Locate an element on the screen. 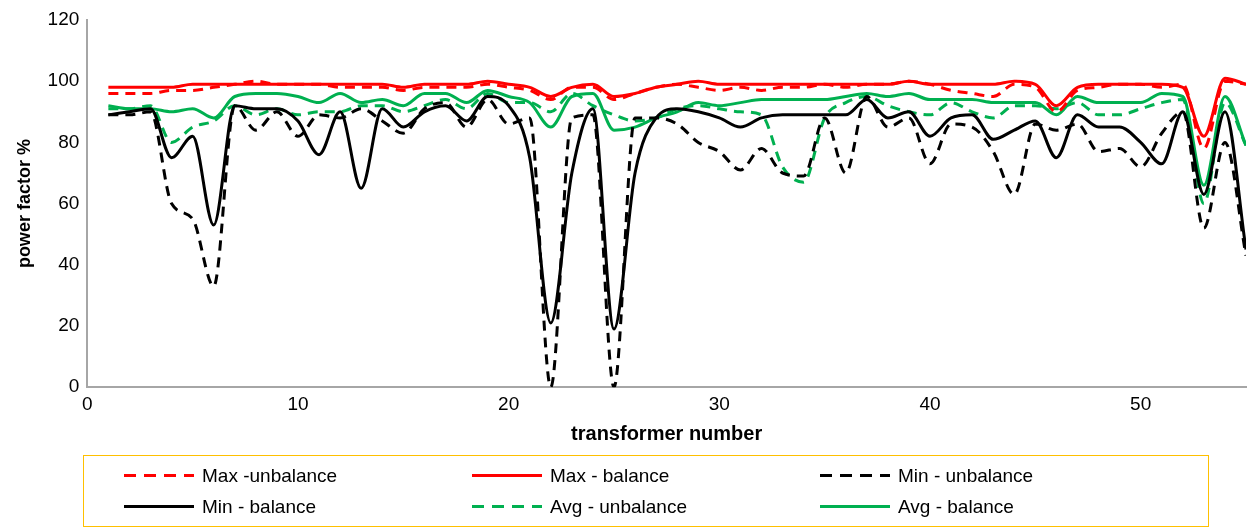 Image resolution: width=1252 pixels, height=529 pixels. legend-label: Min - unbalance is located at coordinates (966, 475).